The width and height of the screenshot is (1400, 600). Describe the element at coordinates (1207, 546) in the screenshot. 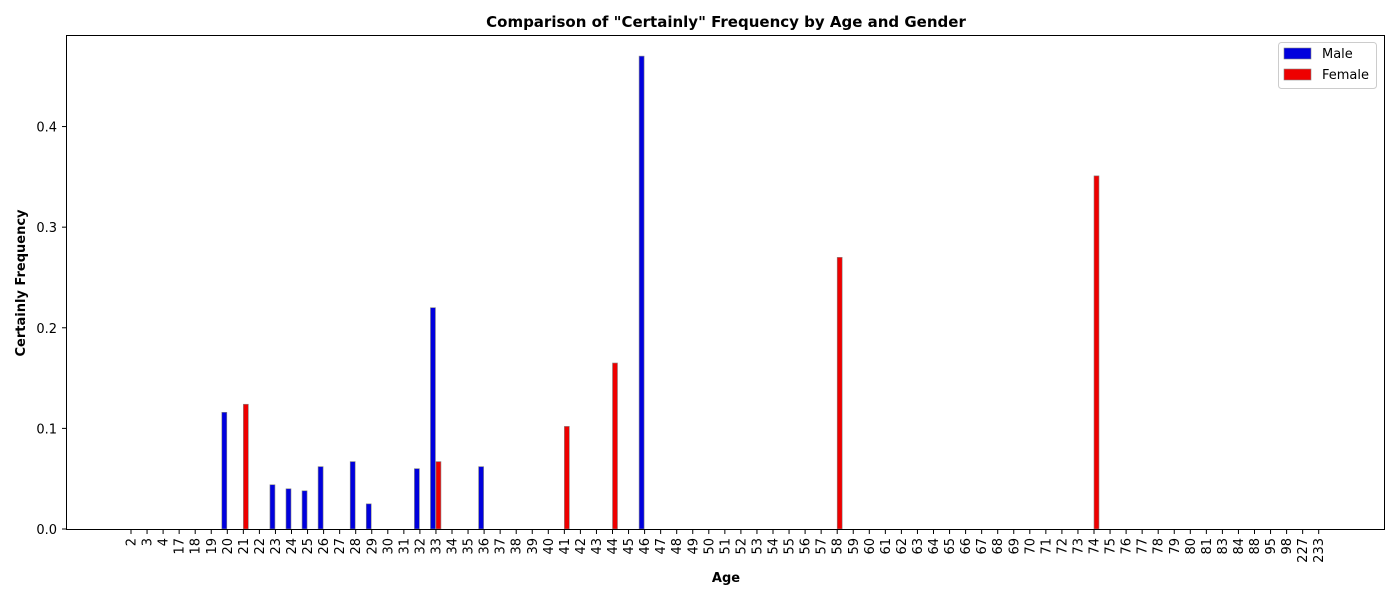

I see `x-tick-label: 81` at that location.